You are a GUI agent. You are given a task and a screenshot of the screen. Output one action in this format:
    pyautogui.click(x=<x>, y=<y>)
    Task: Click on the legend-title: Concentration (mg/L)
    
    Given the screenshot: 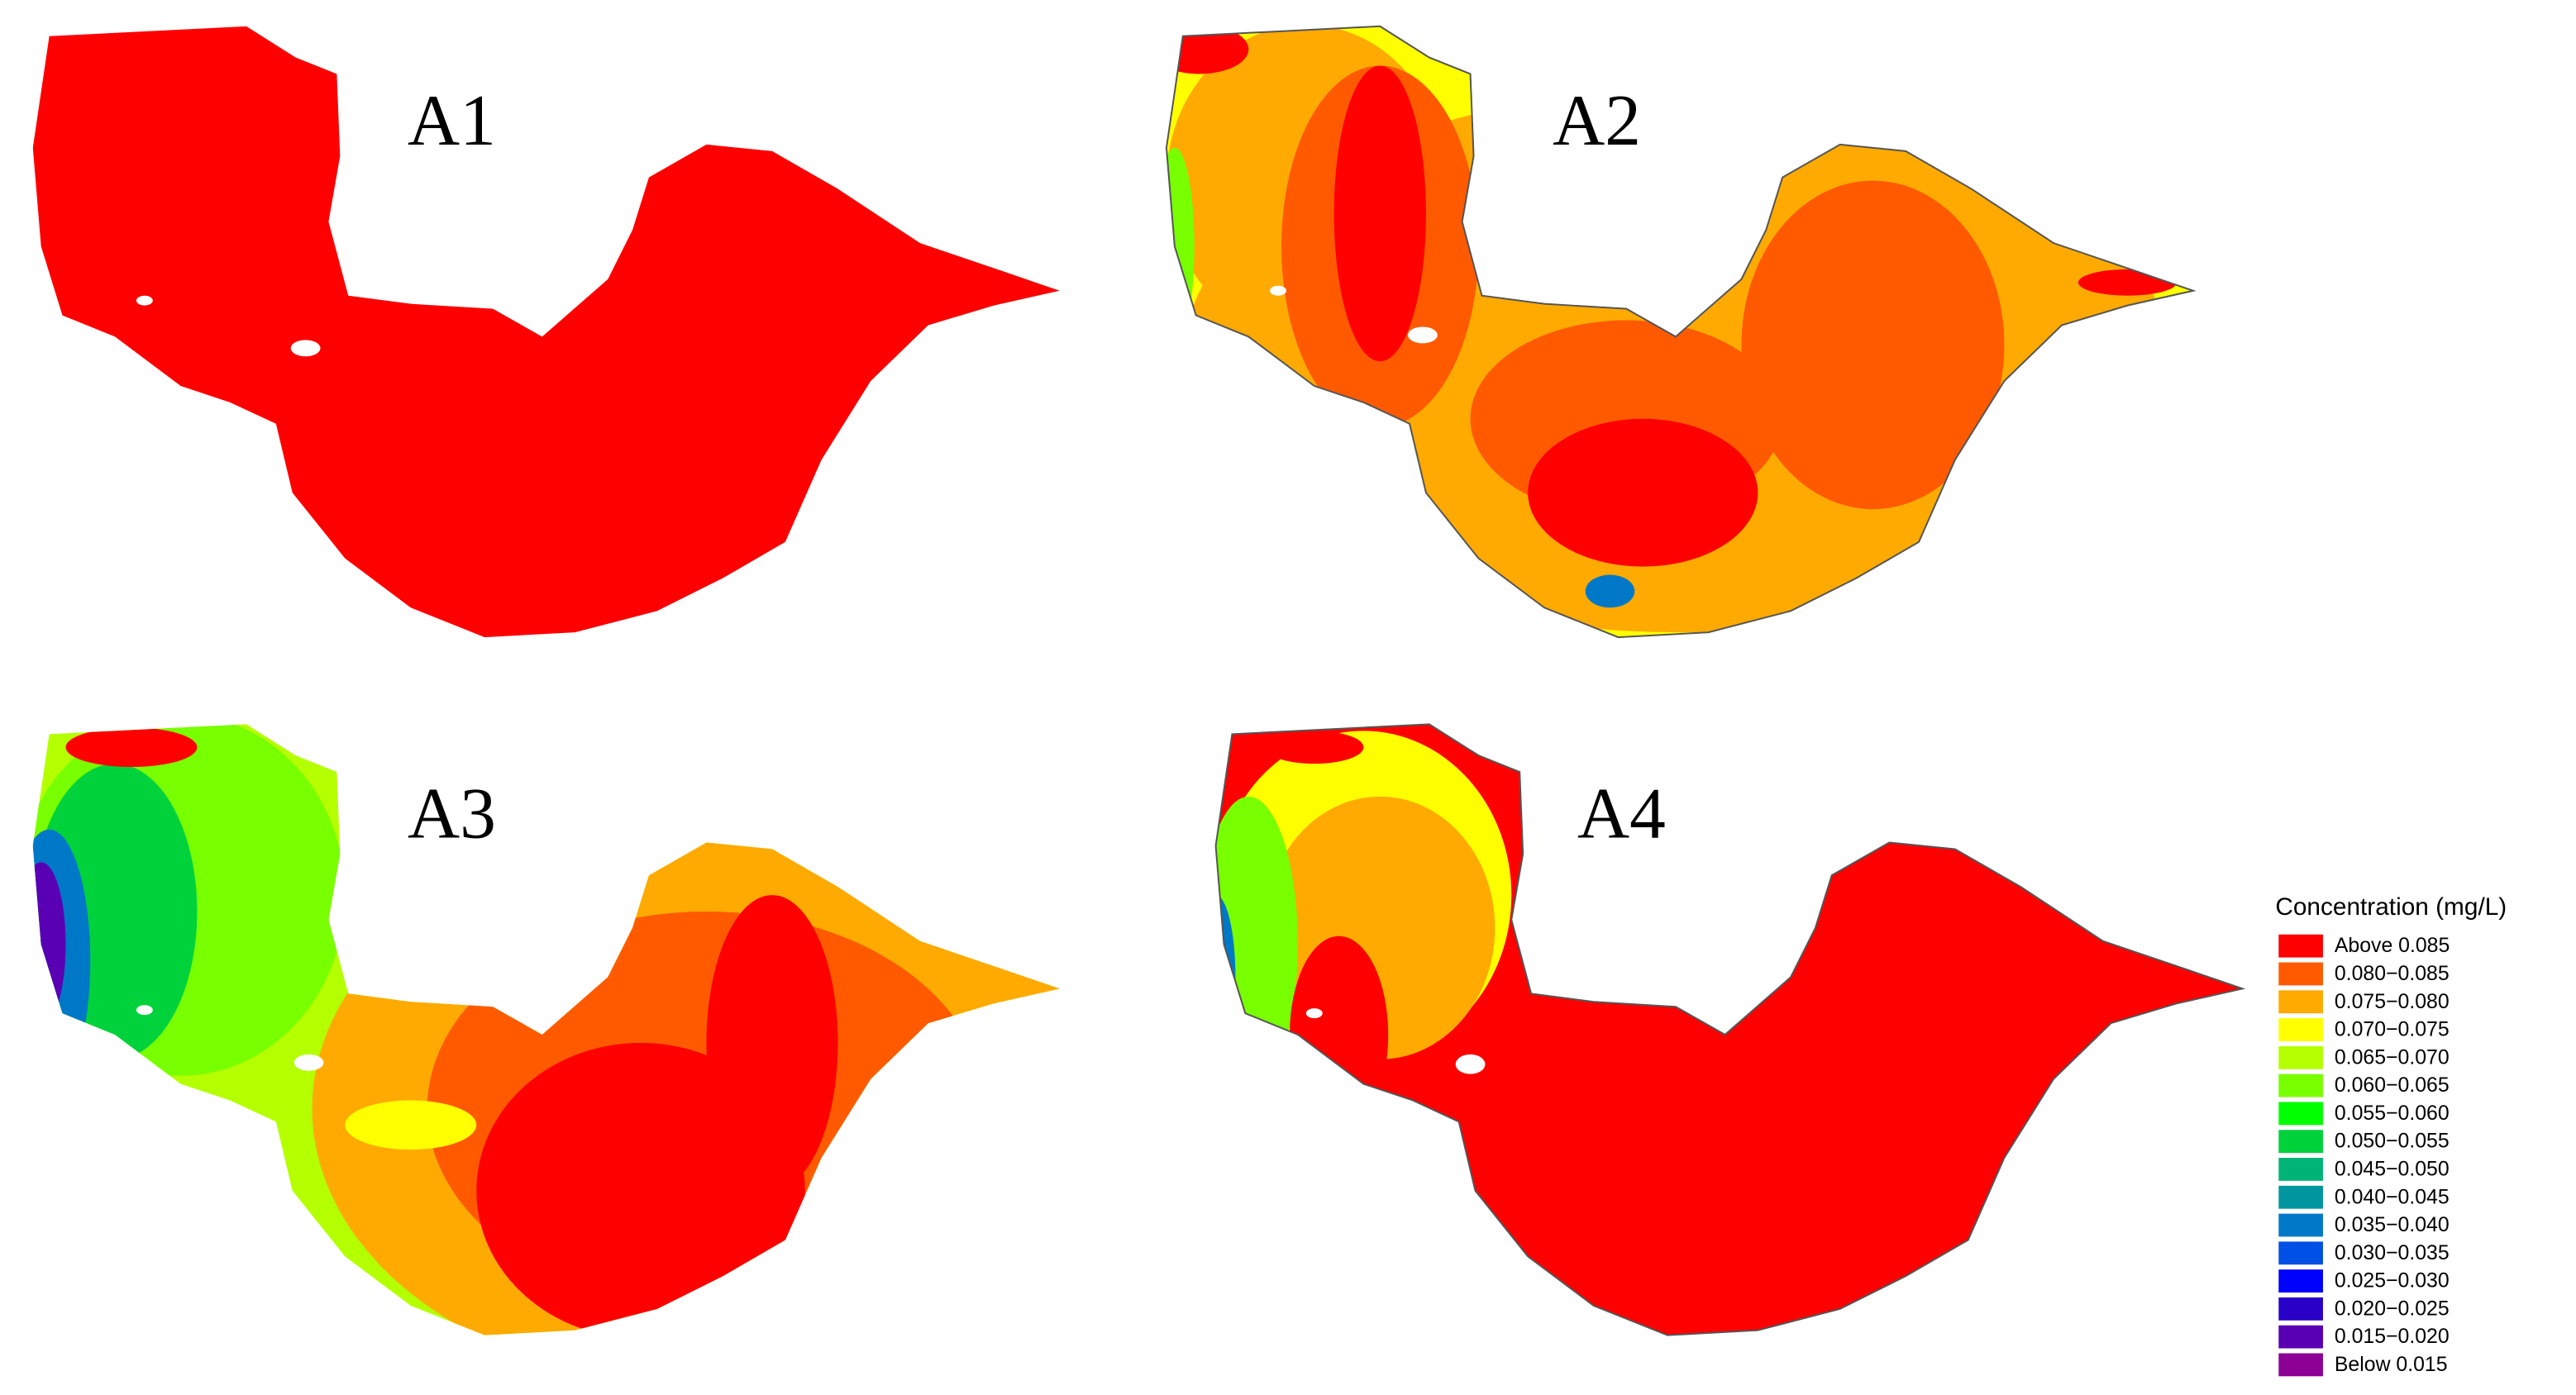 What is the action you would take?
    pyautogui.click(x=2391, y=907)
    